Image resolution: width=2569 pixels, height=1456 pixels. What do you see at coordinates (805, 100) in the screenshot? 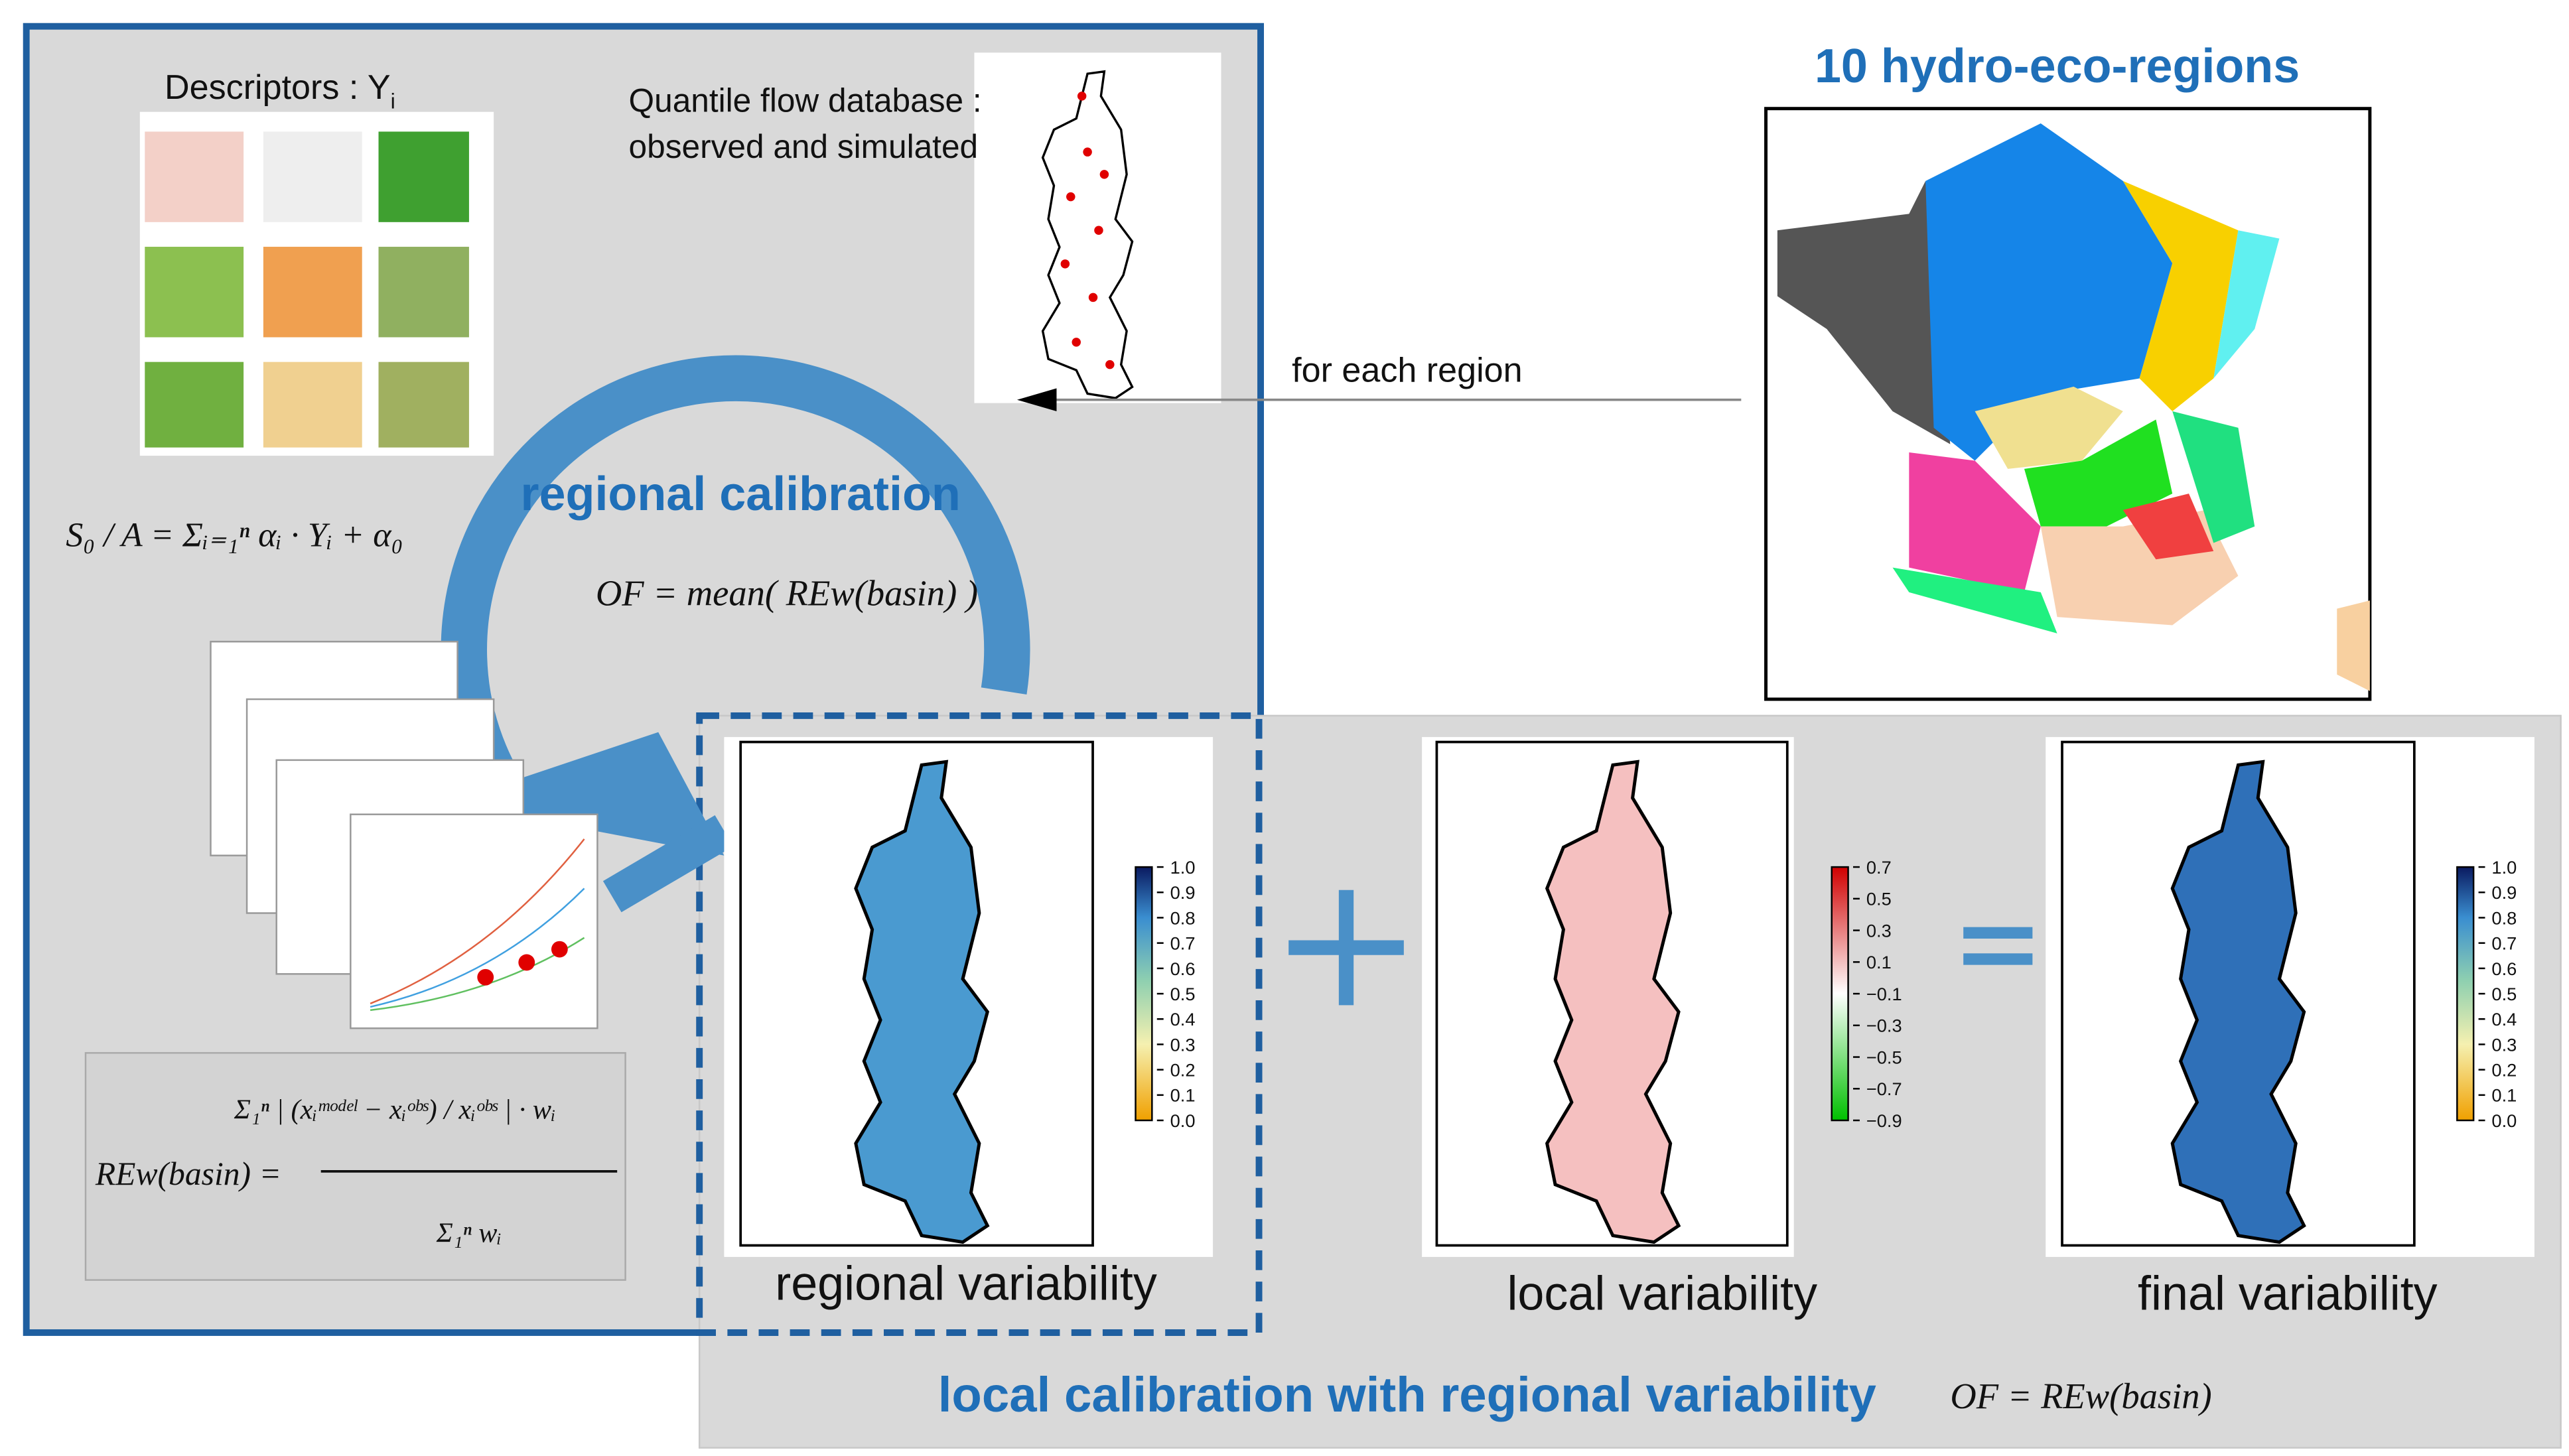
I see `database-label: Quantile flow database :` at bounding box center [805, 100].